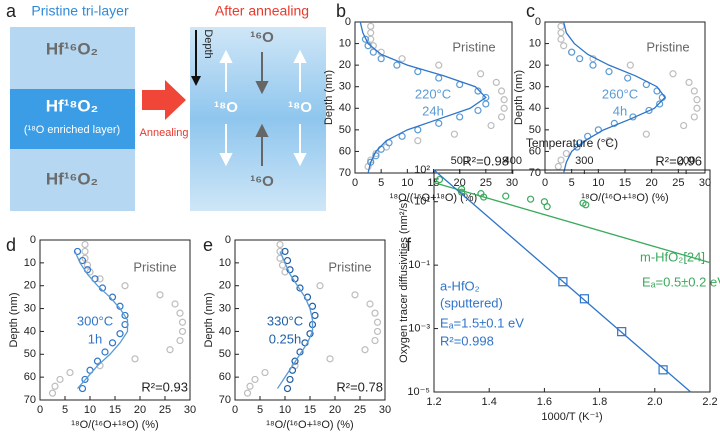 This screenshot has width=720, height=436. I want to click on y-axis-label: Depth (nm), so click(14, 319).